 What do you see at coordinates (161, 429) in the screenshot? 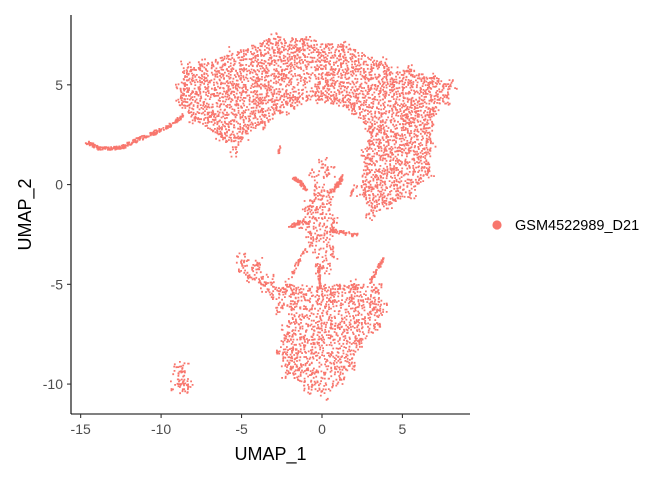
I see `x-tick-label: -10` at bounding box center [161, 429].